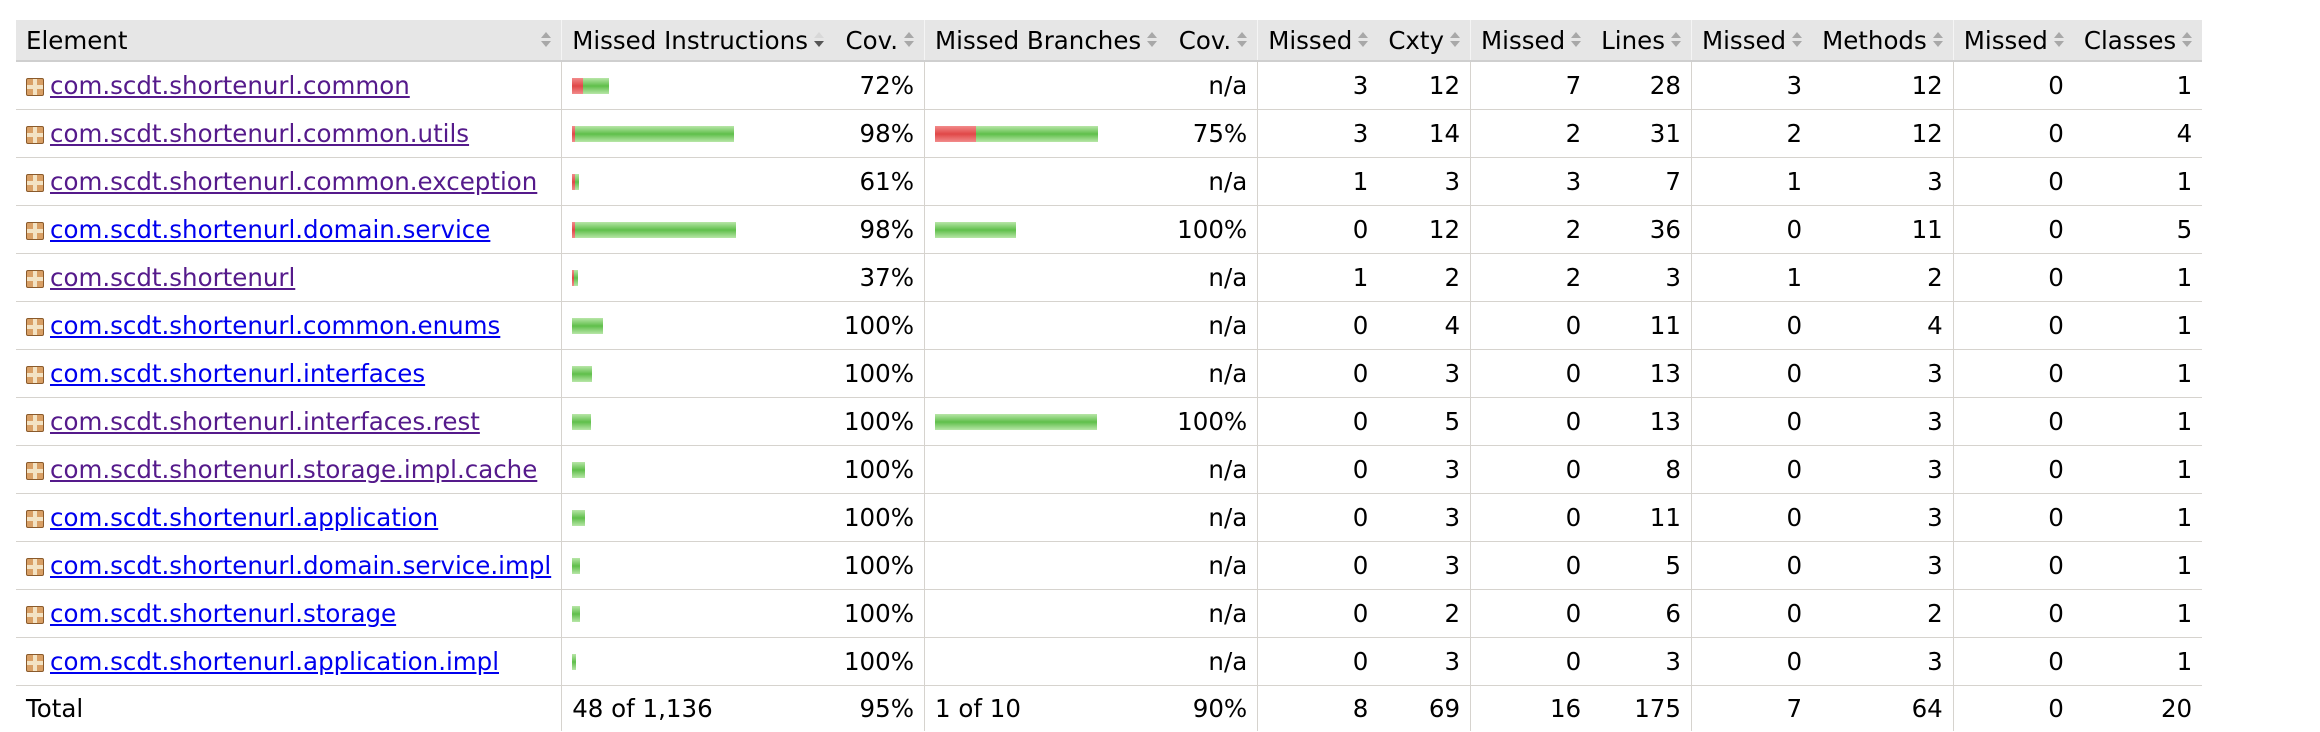  Describe the element at coordinates (2013, 41) in the screenshot. I see `header-missed-classes: Missed` at that location.